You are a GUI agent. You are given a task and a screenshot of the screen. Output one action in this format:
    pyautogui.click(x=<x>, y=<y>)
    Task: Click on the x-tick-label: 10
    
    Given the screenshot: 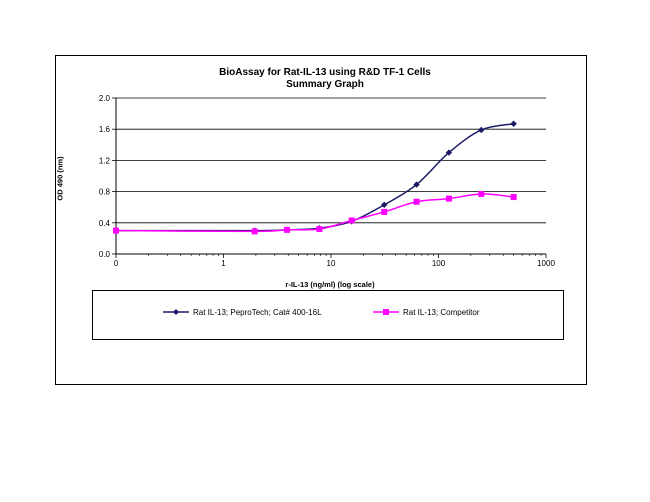 What is the action you would take?
    pyautogui.click(x=331, y=263)
    